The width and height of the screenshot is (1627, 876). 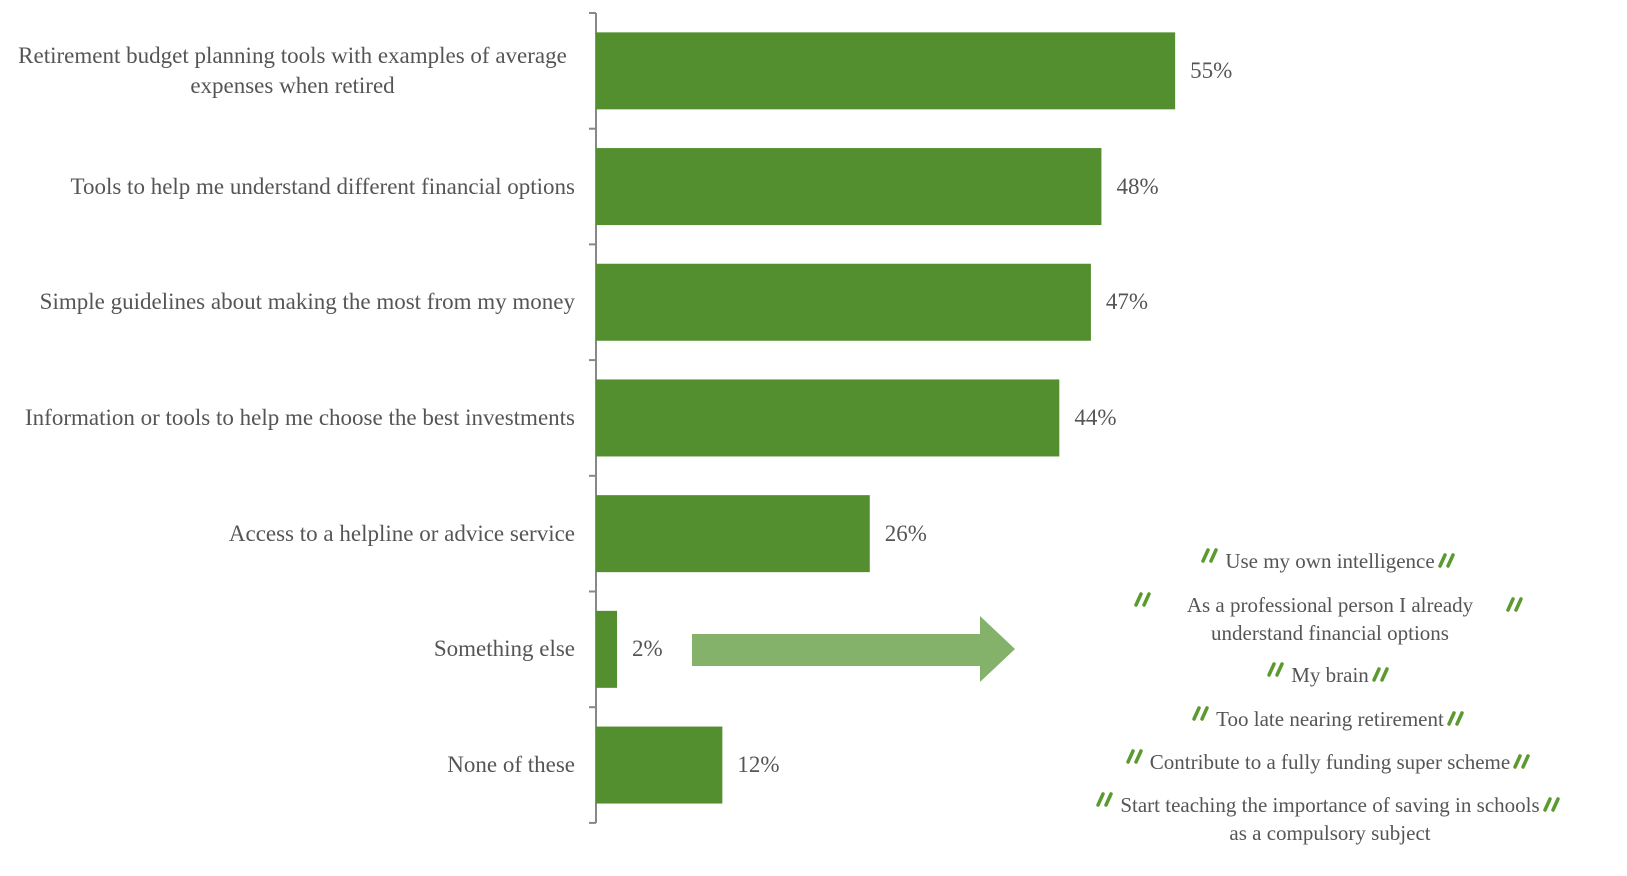 What do you see at coordinates (758, 765) in the screenshot?
I see `value-label: 12%` at bounding box center [758, 765].